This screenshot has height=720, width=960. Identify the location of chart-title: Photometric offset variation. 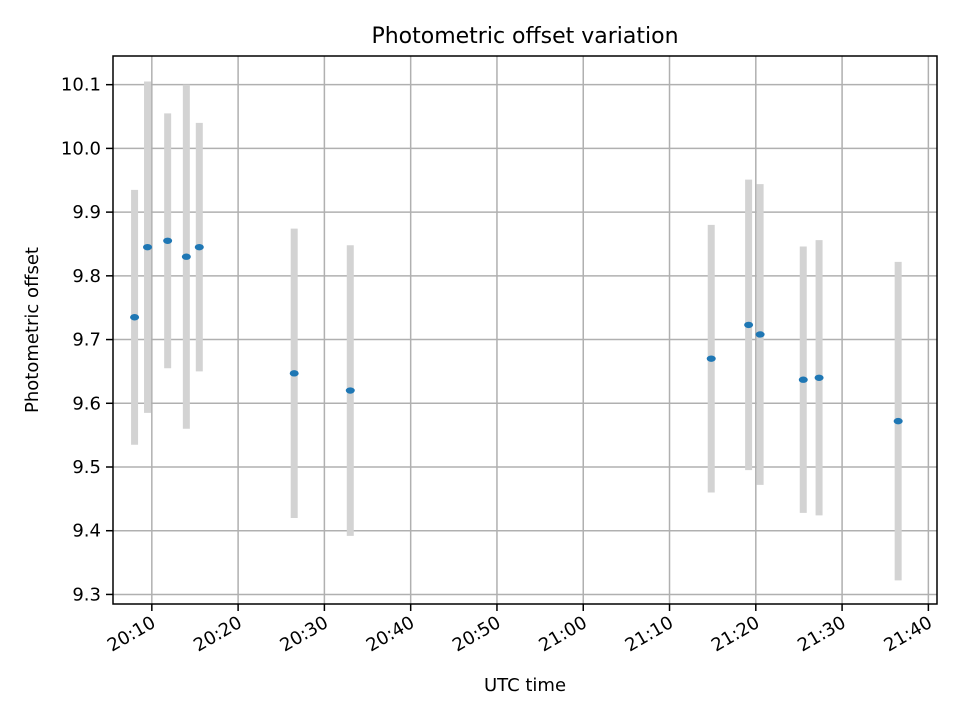
(524, 36).